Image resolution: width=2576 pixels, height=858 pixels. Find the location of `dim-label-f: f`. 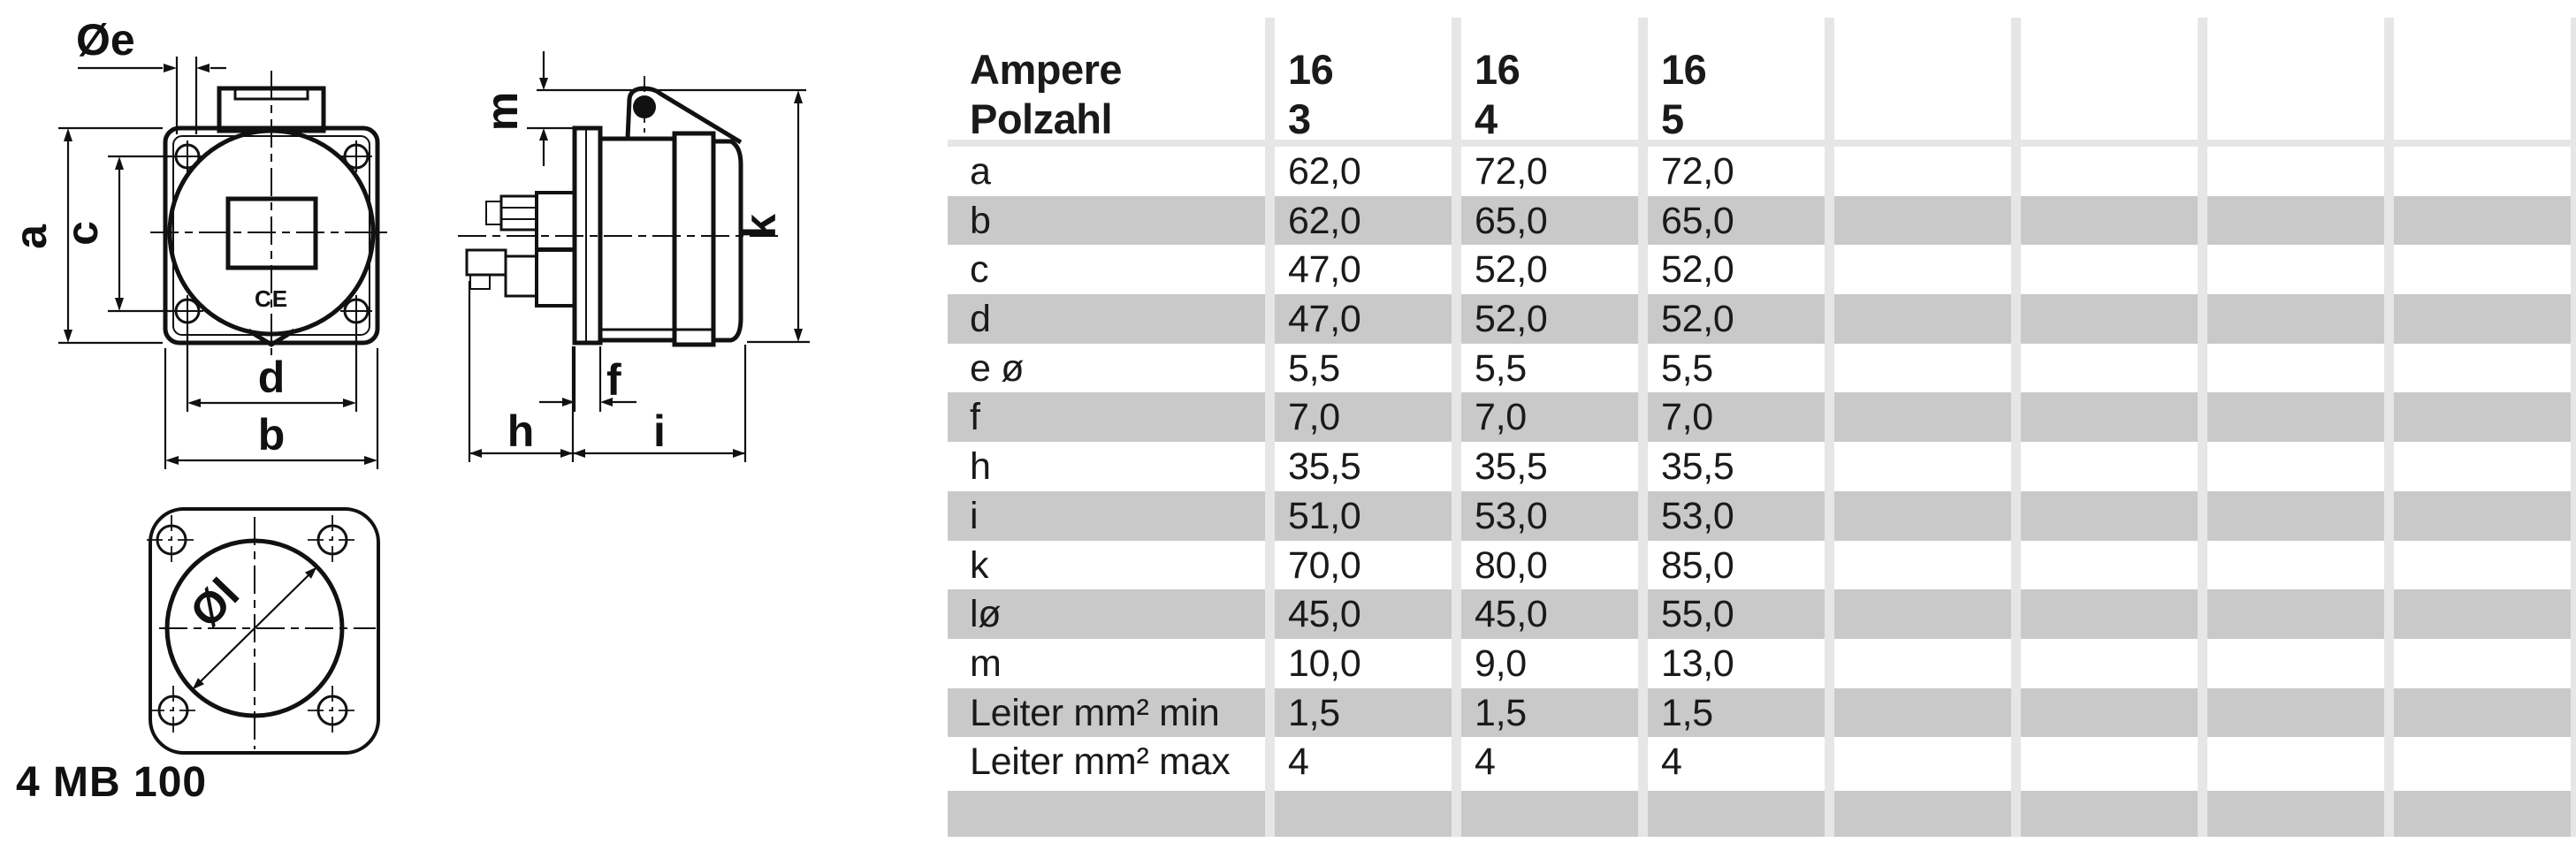

dim-label-f: f is located at coordinates (613, 380).